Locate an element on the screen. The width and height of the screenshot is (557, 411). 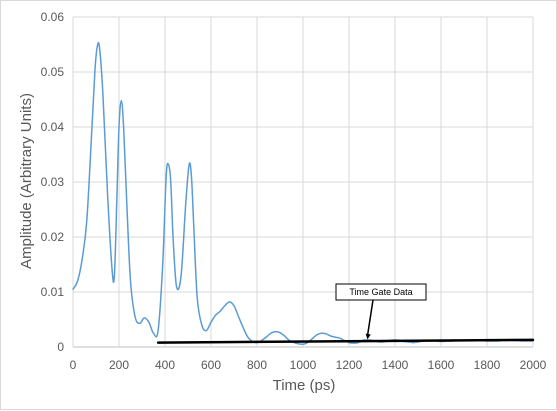
x-tick-label: 0 is located at coordinates (73, 365).